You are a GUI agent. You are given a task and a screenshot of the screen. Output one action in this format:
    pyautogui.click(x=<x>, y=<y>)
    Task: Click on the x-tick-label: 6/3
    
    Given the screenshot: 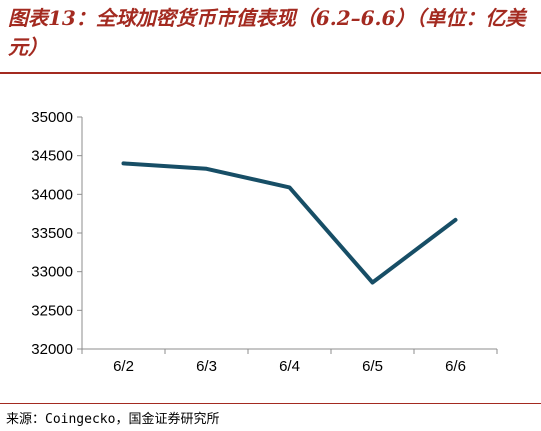 What is the action you would take?
    pyautogui.click(x=206, y=366)
    